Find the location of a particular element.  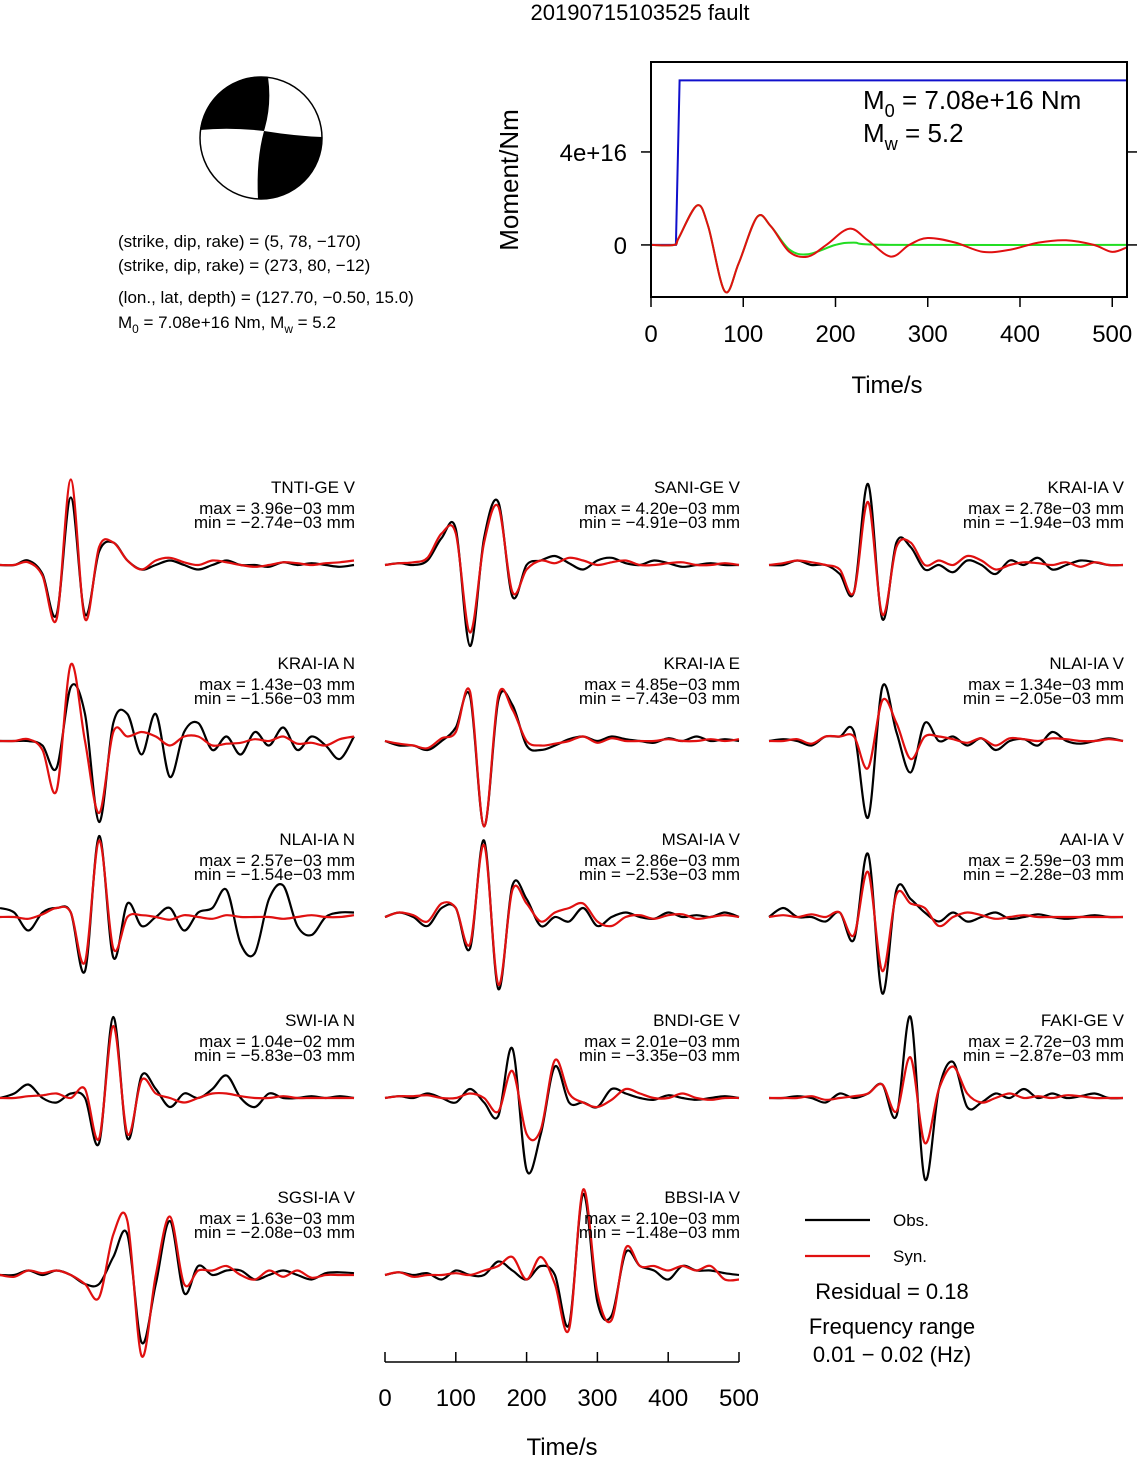

legend-label: Syn. is located at coordinates (910, 1256).